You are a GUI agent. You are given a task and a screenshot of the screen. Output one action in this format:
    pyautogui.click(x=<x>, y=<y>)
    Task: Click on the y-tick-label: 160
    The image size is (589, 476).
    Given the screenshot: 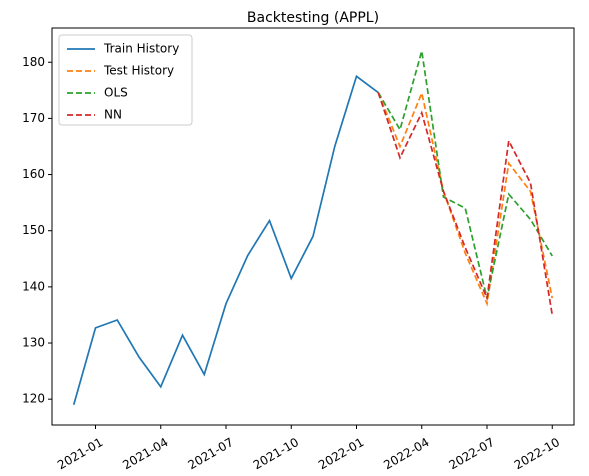 What is the action you would take?
    pyautogui.click(x=33, y=174)
    